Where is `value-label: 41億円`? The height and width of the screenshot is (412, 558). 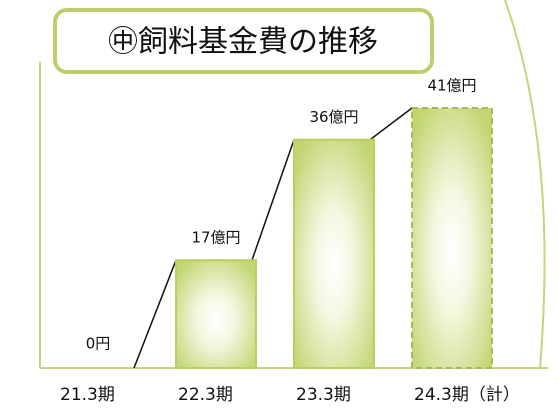 value-label: 41億円 is located at coordinates (451, 86).